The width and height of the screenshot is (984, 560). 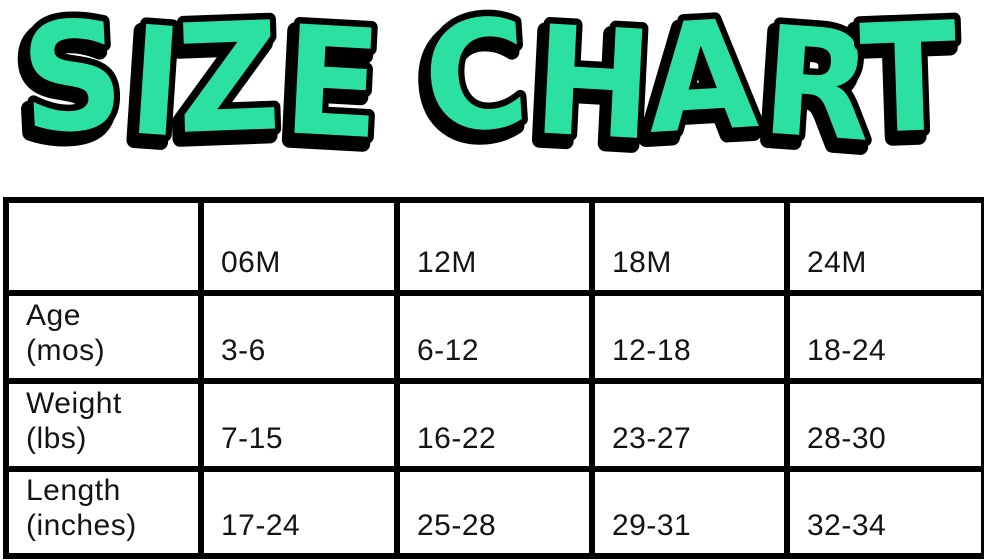 What do you see at coordinates (689, 425) in the screenshot?
I see `value-cell-weight-18m: 23-27` at bounding box center [689, 425].